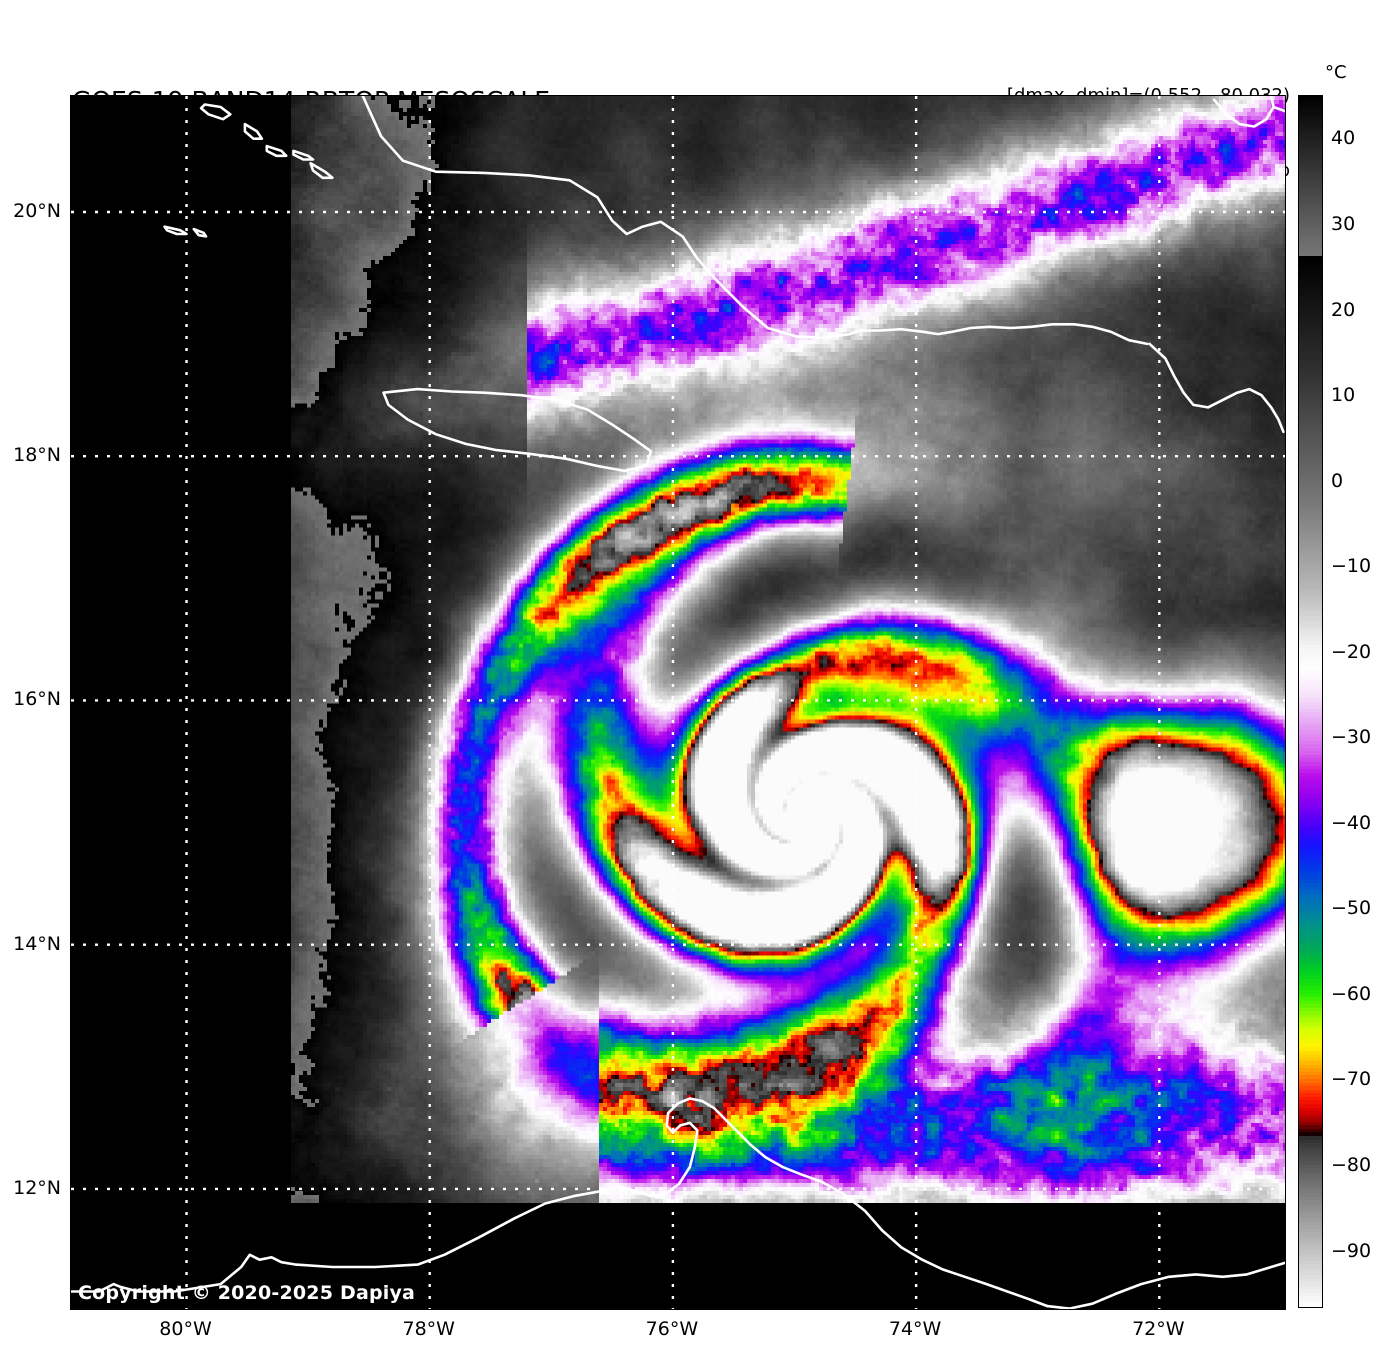 Image resolution: width=1390 pixels, height=1359 pixels. I want to click on colorbar-tick-label: −40, so click(1351, 822).